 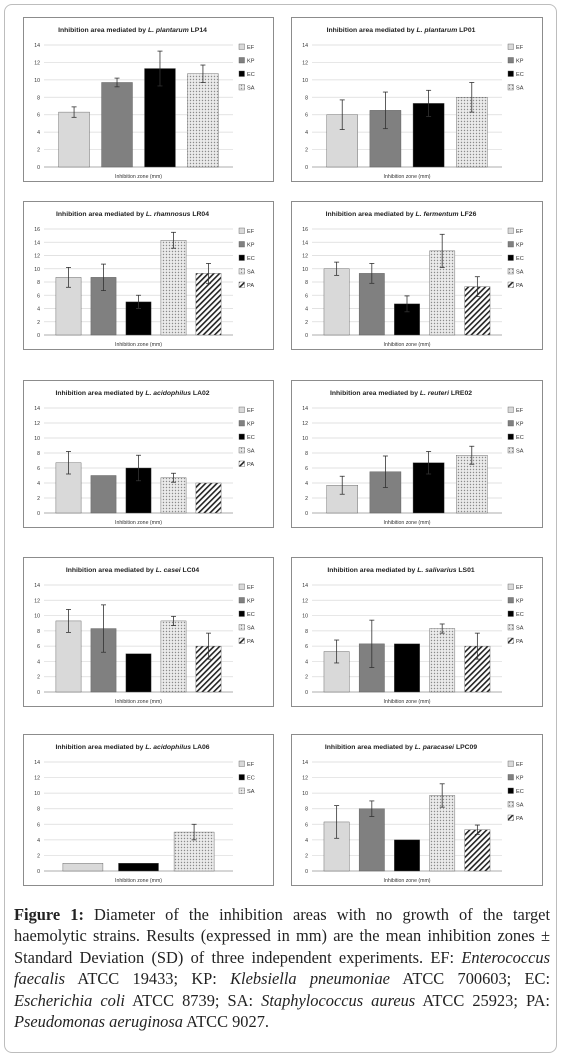 What do you see at coordinates (204, 979) in the screenshot?
I see `abbrev-code: KP:` at bounding box center [204, 979].